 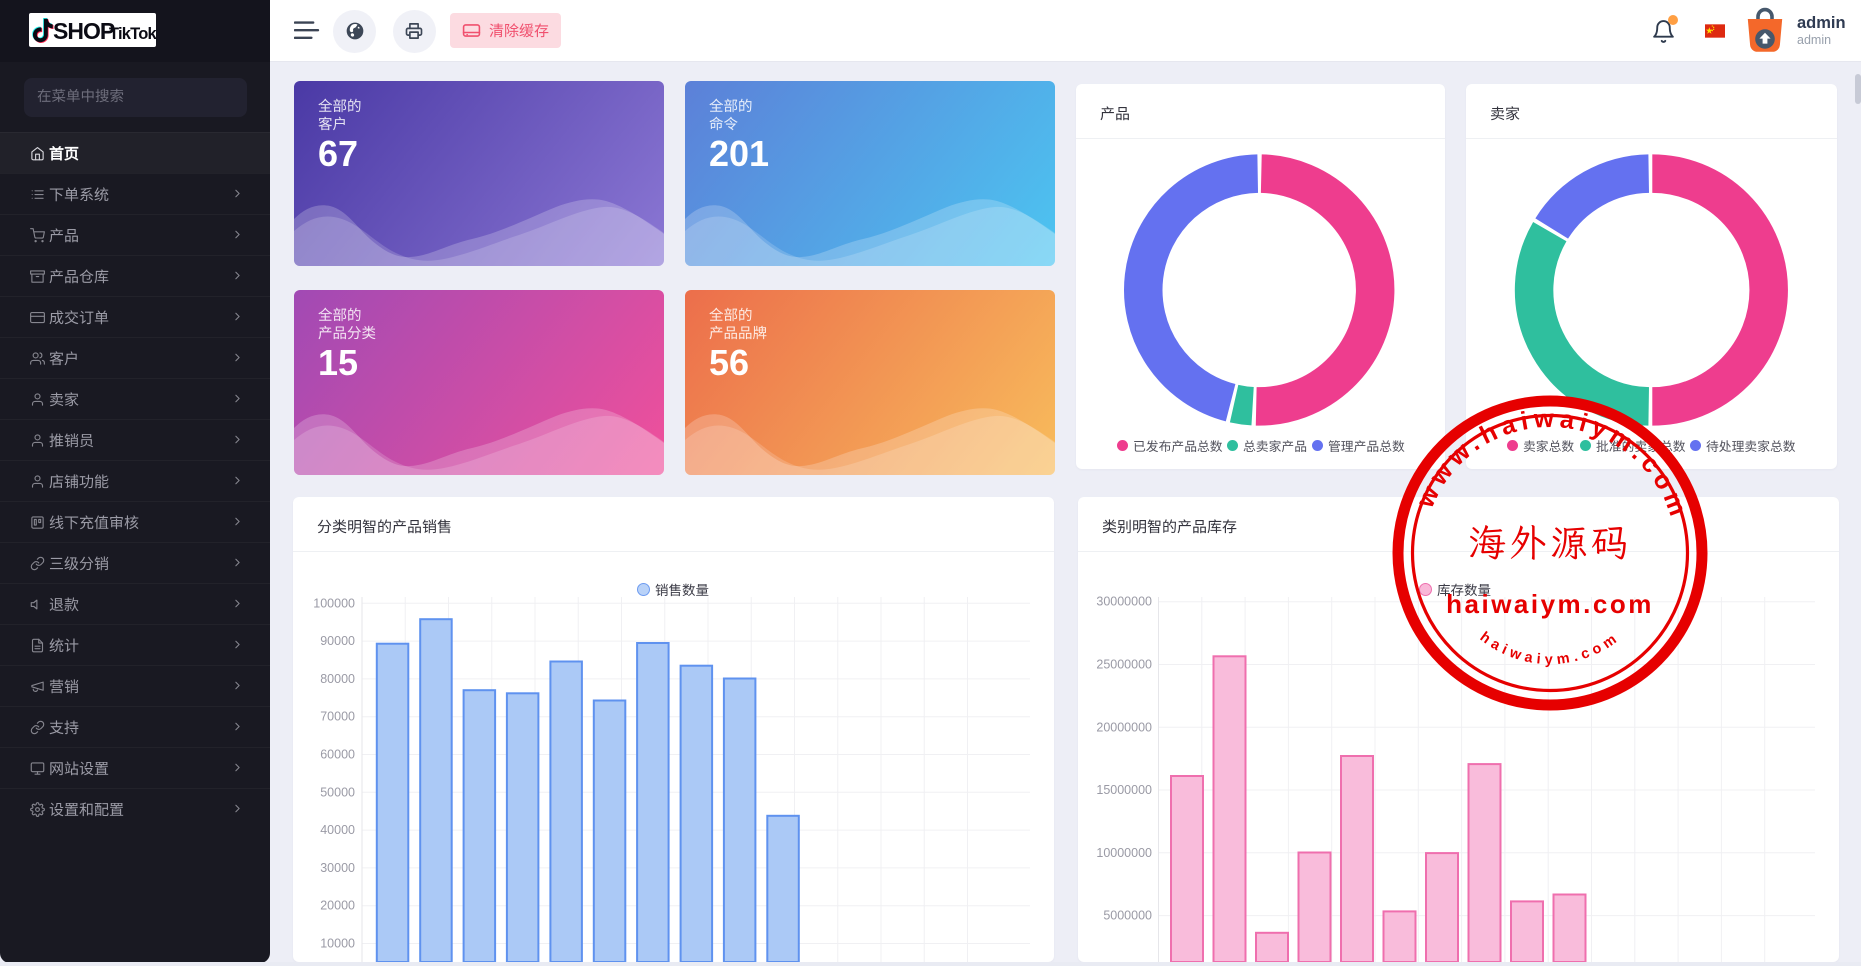 I want to click on svg-text: 5000000, so click(x=1127, y=916).